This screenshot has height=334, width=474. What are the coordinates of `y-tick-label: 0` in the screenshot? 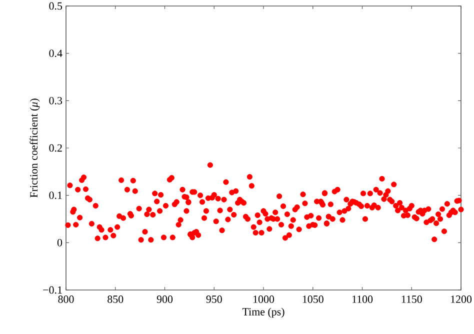 It's located at (59, 242).